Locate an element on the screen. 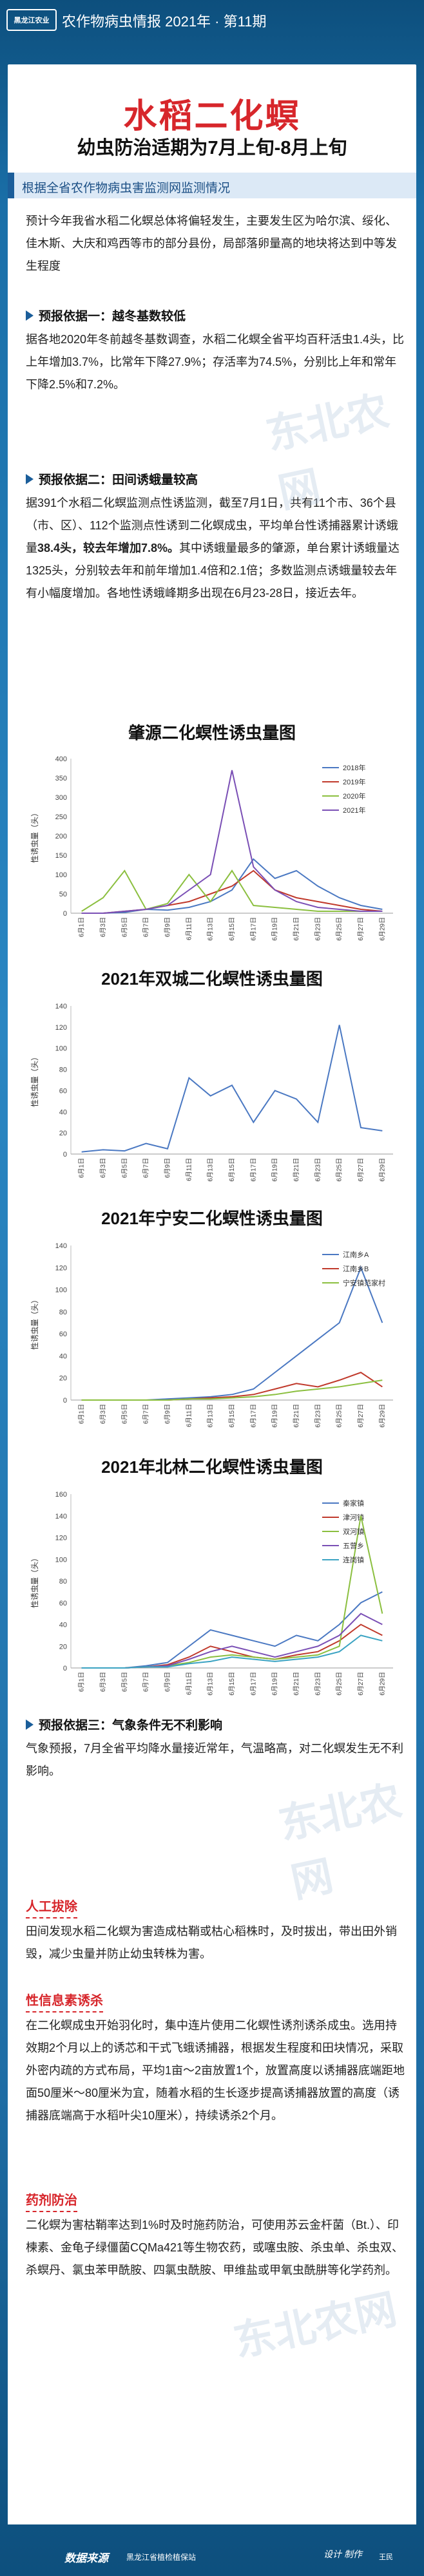  legend-label: 五营乡 is located at coordinates (353, 1545).